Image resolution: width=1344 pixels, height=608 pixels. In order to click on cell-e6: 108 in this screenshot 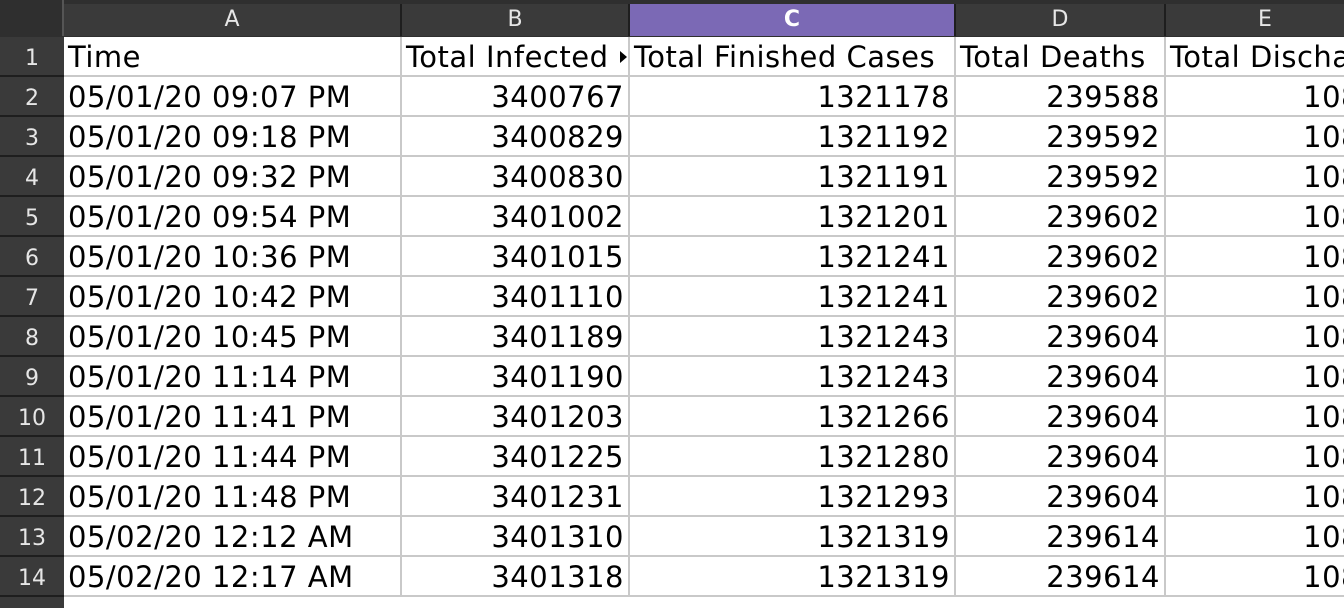, I will do `click(1255, 257)`.